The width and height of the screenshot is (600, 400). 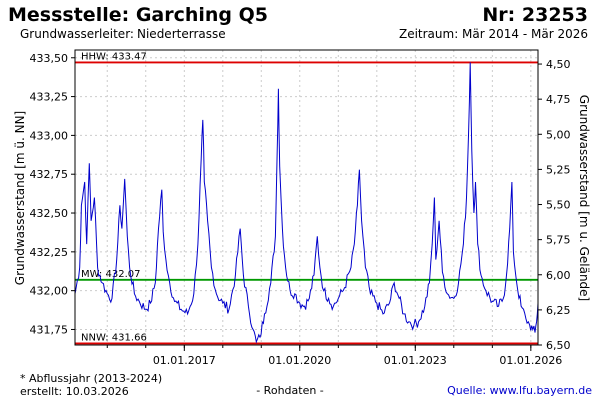 I want to click on data-type-label: - Rohdaten -, so click(x=290, y=390).